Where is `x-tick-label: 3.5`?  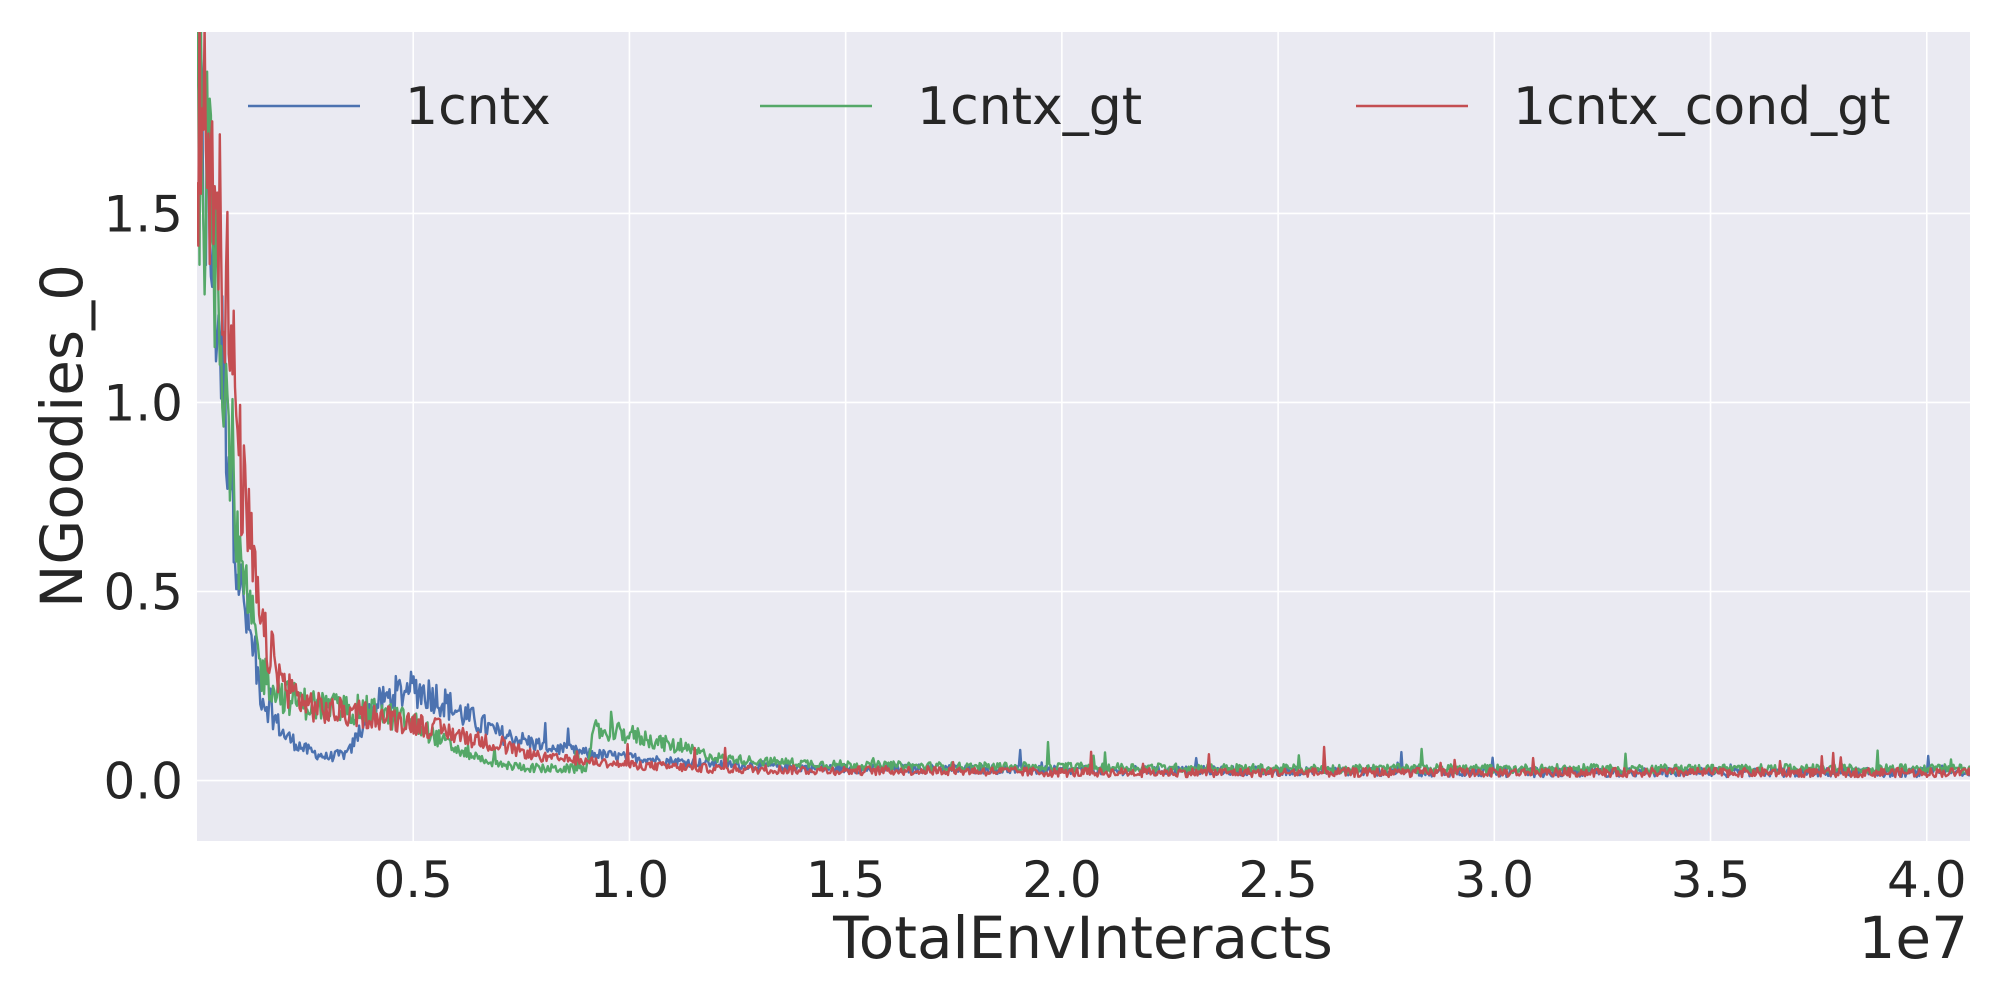 x-tick-label: 3.5 is located at coordinates (1711, 880).